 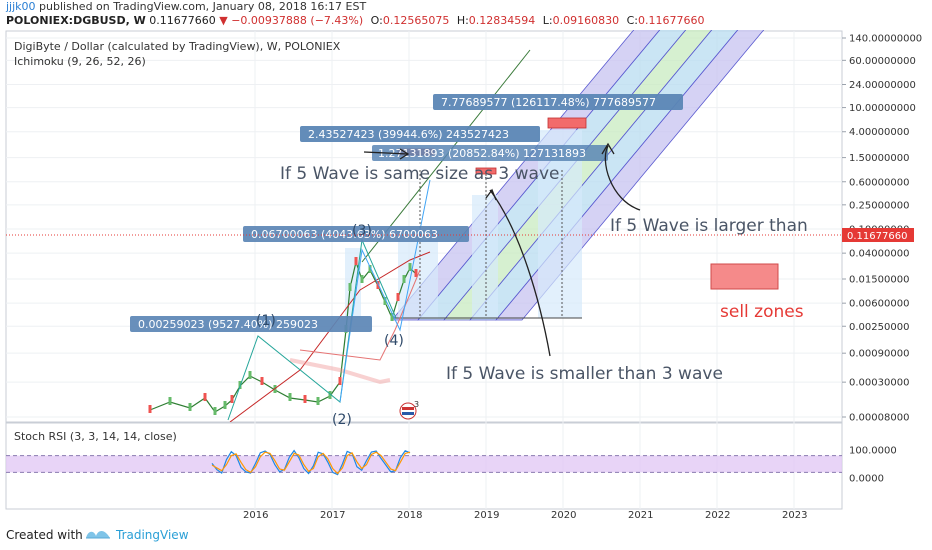 I want to click on measure-box-1: 0.00259023 (9527.40%) 259023, so click(x=251, y=324).